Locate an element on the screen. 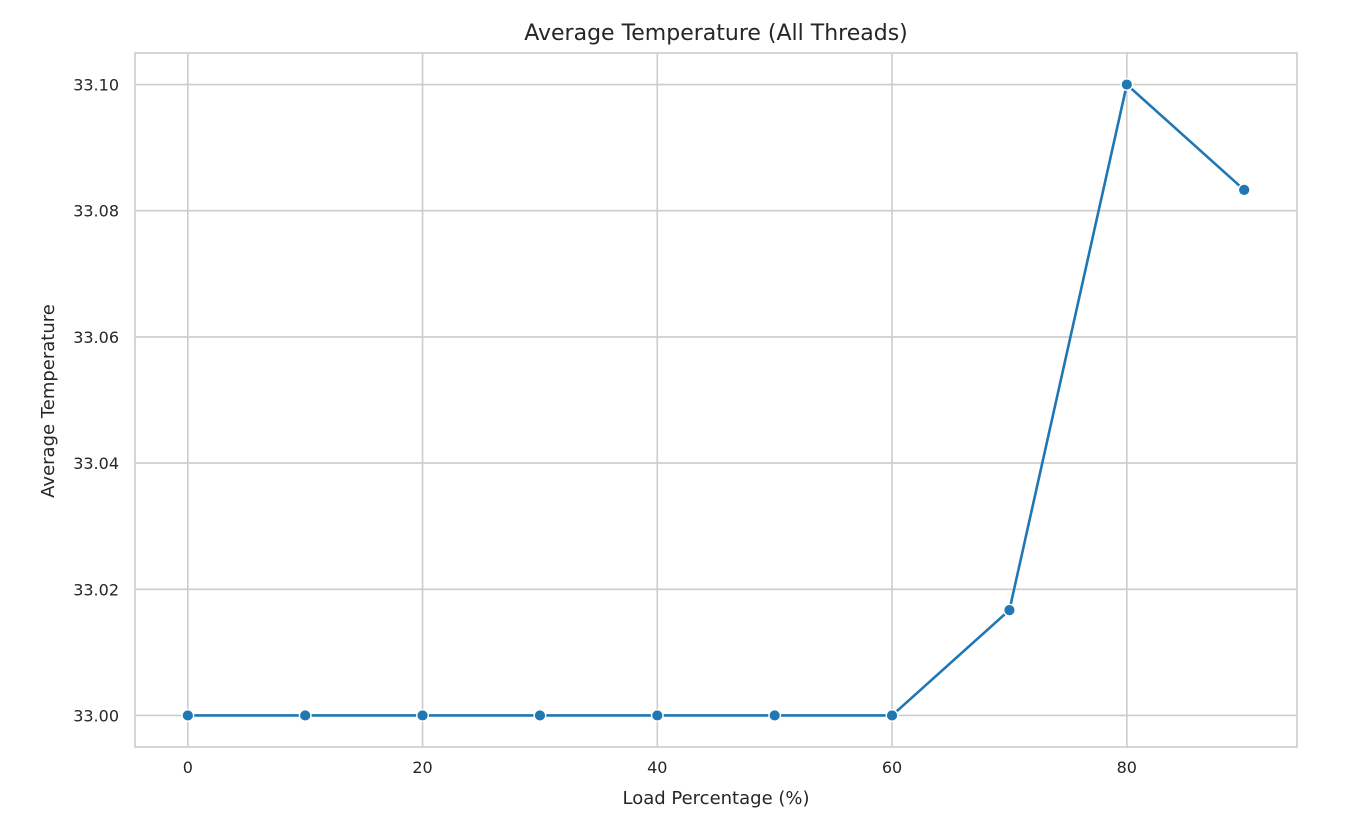 The width and height of the screenshot is (1350, 830). x-tick-label: 80 is located at coordinates (1127, 767).